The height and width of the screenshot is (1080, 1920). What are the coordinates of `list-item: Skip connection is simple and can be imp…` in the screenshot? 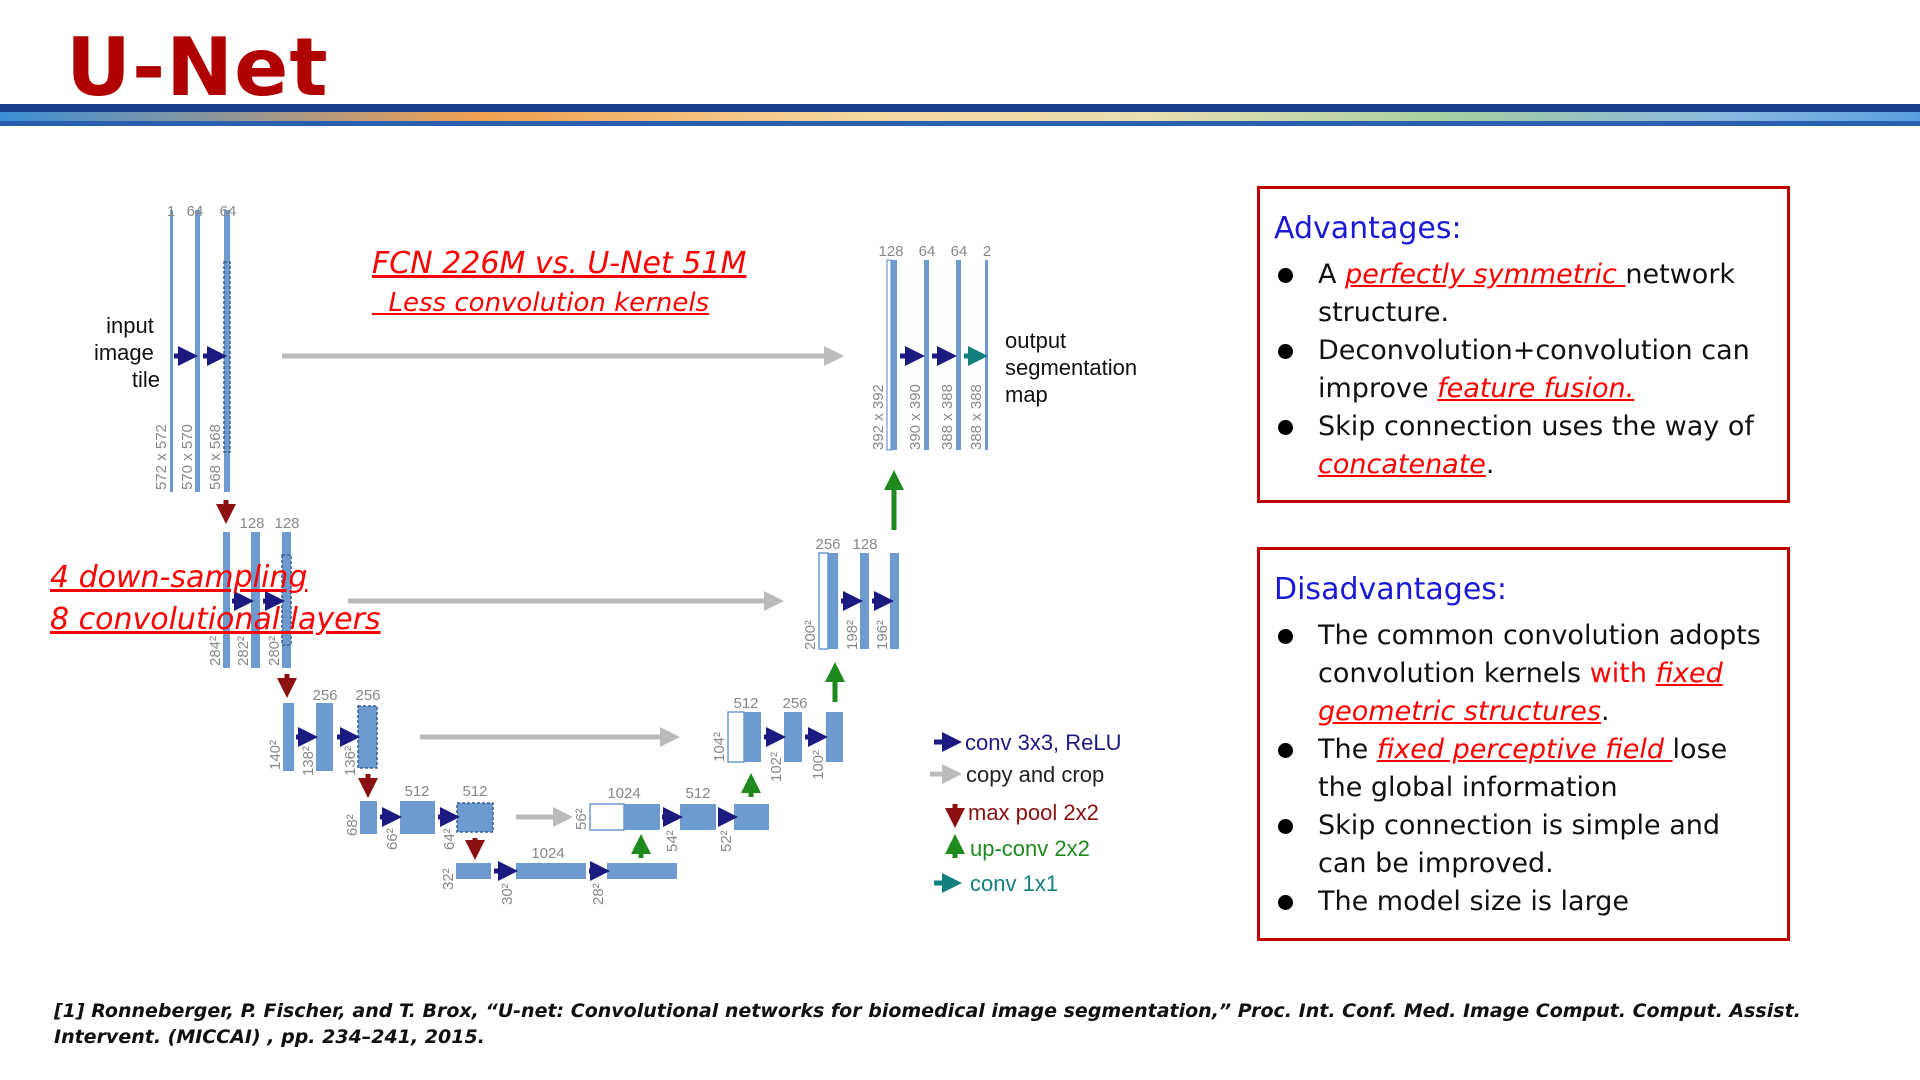 It's located at (1521, 845).